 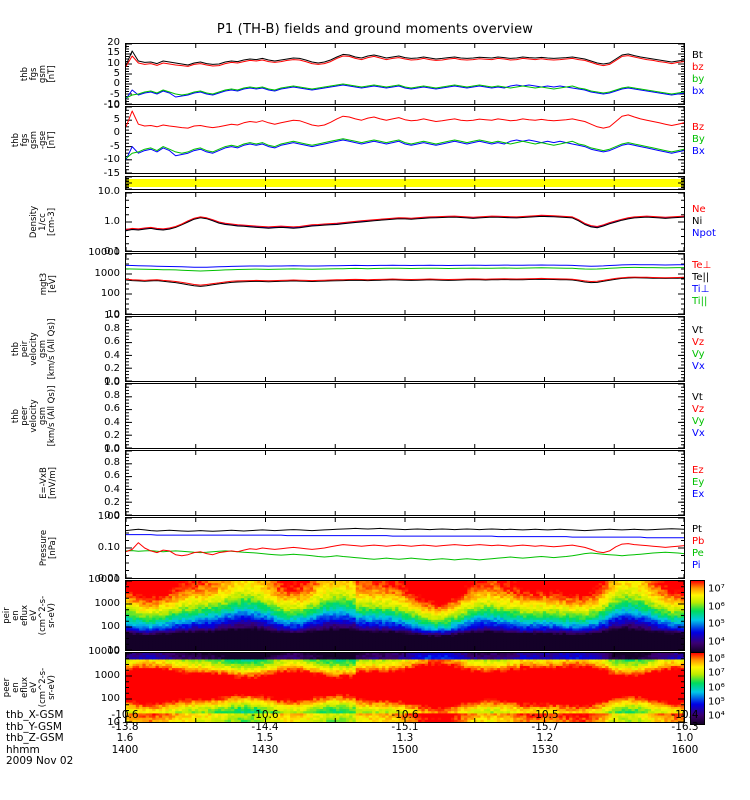 What do you see at coordinates (698, 79) in the screenshot?
I see `legend-item: by` at bounding box center [698, 79].